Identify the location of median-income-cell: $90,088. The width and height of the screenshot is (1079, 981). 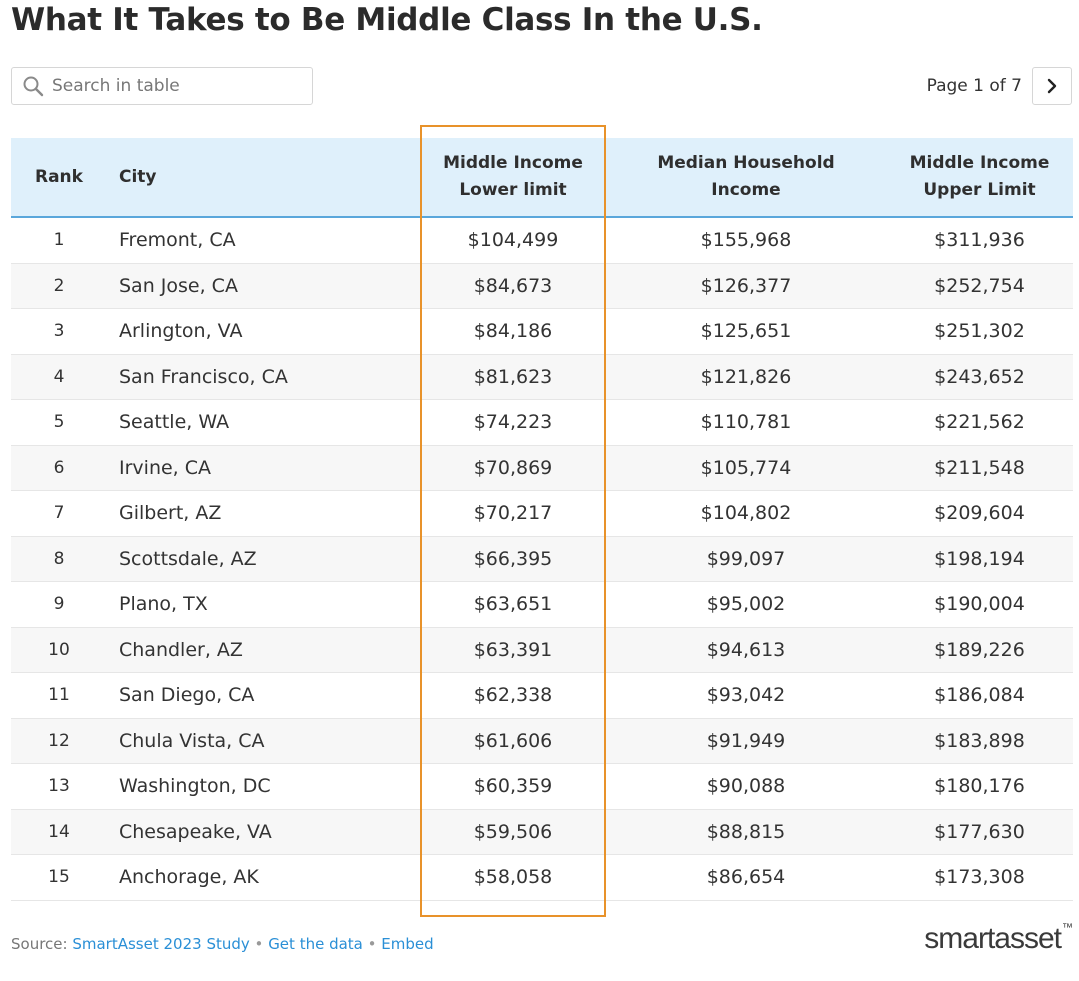
(746, 786).